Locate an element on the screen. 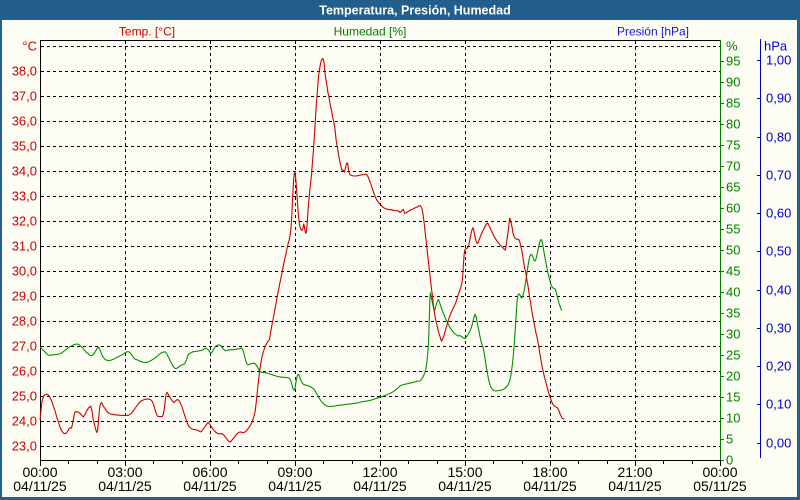  svg-text: 29,0 is located at coordinates (24, 296).